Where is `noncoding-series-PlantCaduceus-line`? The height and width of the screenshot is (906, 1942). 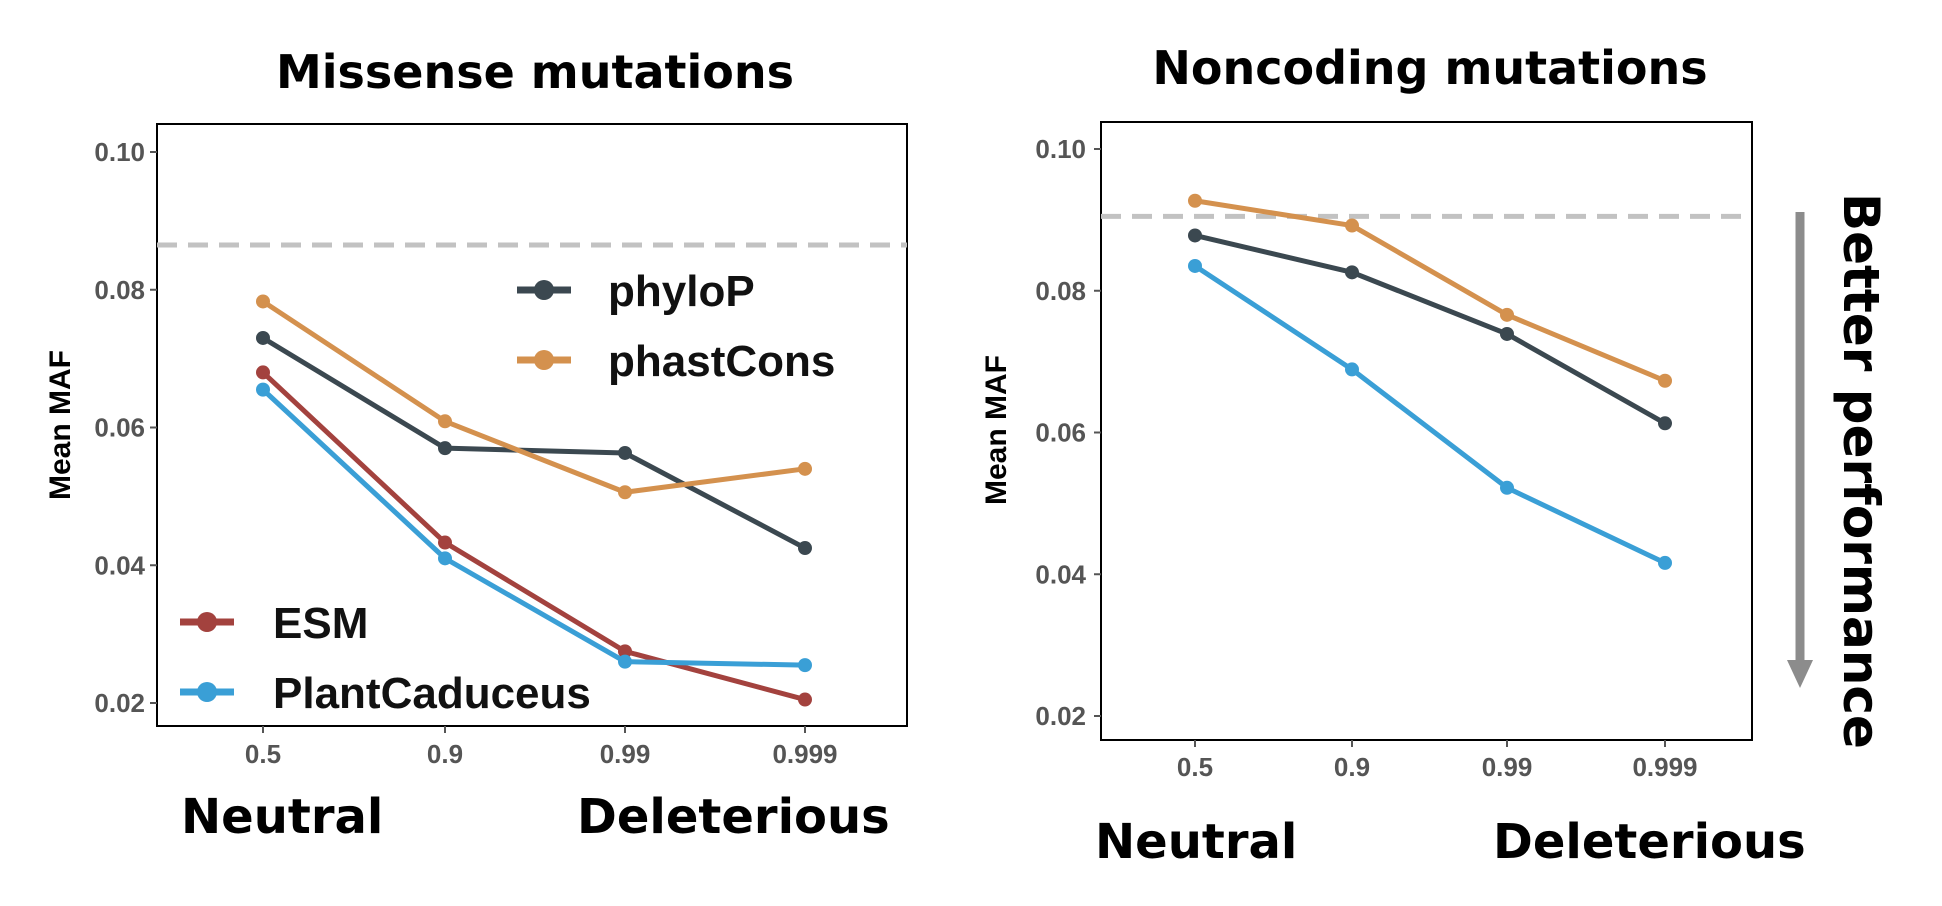
noncoding-series-PlantCaduceus-line is located at coordinates (1430, 414).